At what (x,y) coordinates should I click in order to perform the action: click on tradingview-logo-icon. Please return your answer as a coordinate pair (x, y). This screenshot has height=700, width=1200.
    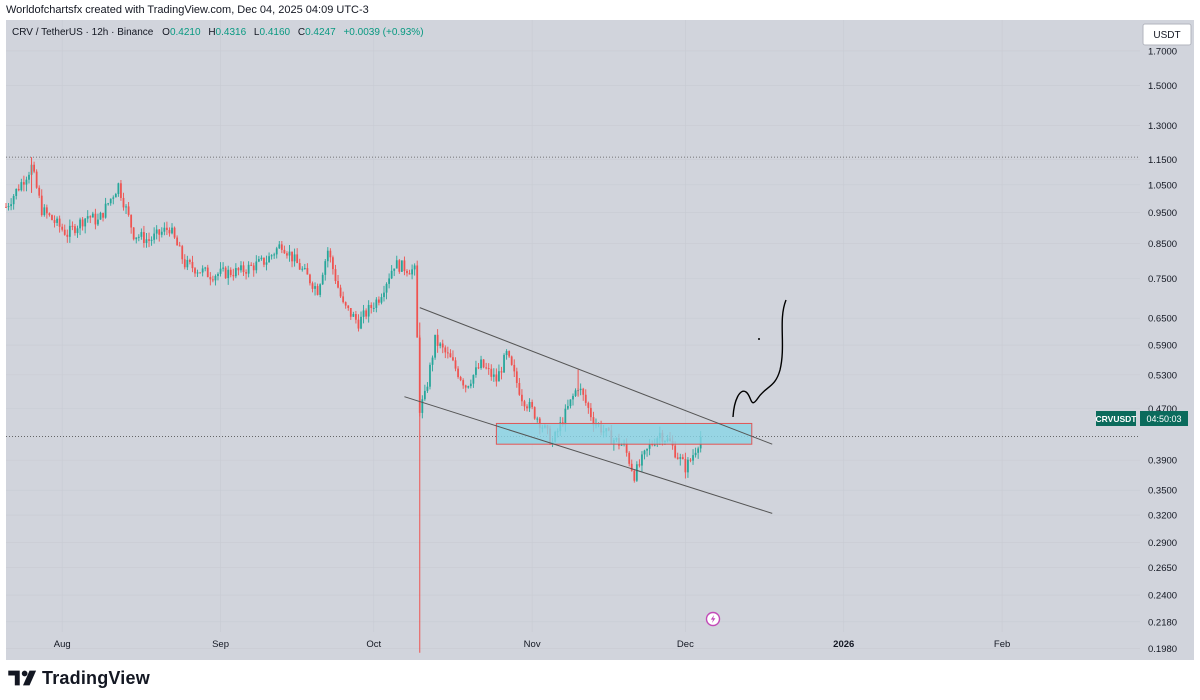
    Looking at the image, I should click on (22, 678).